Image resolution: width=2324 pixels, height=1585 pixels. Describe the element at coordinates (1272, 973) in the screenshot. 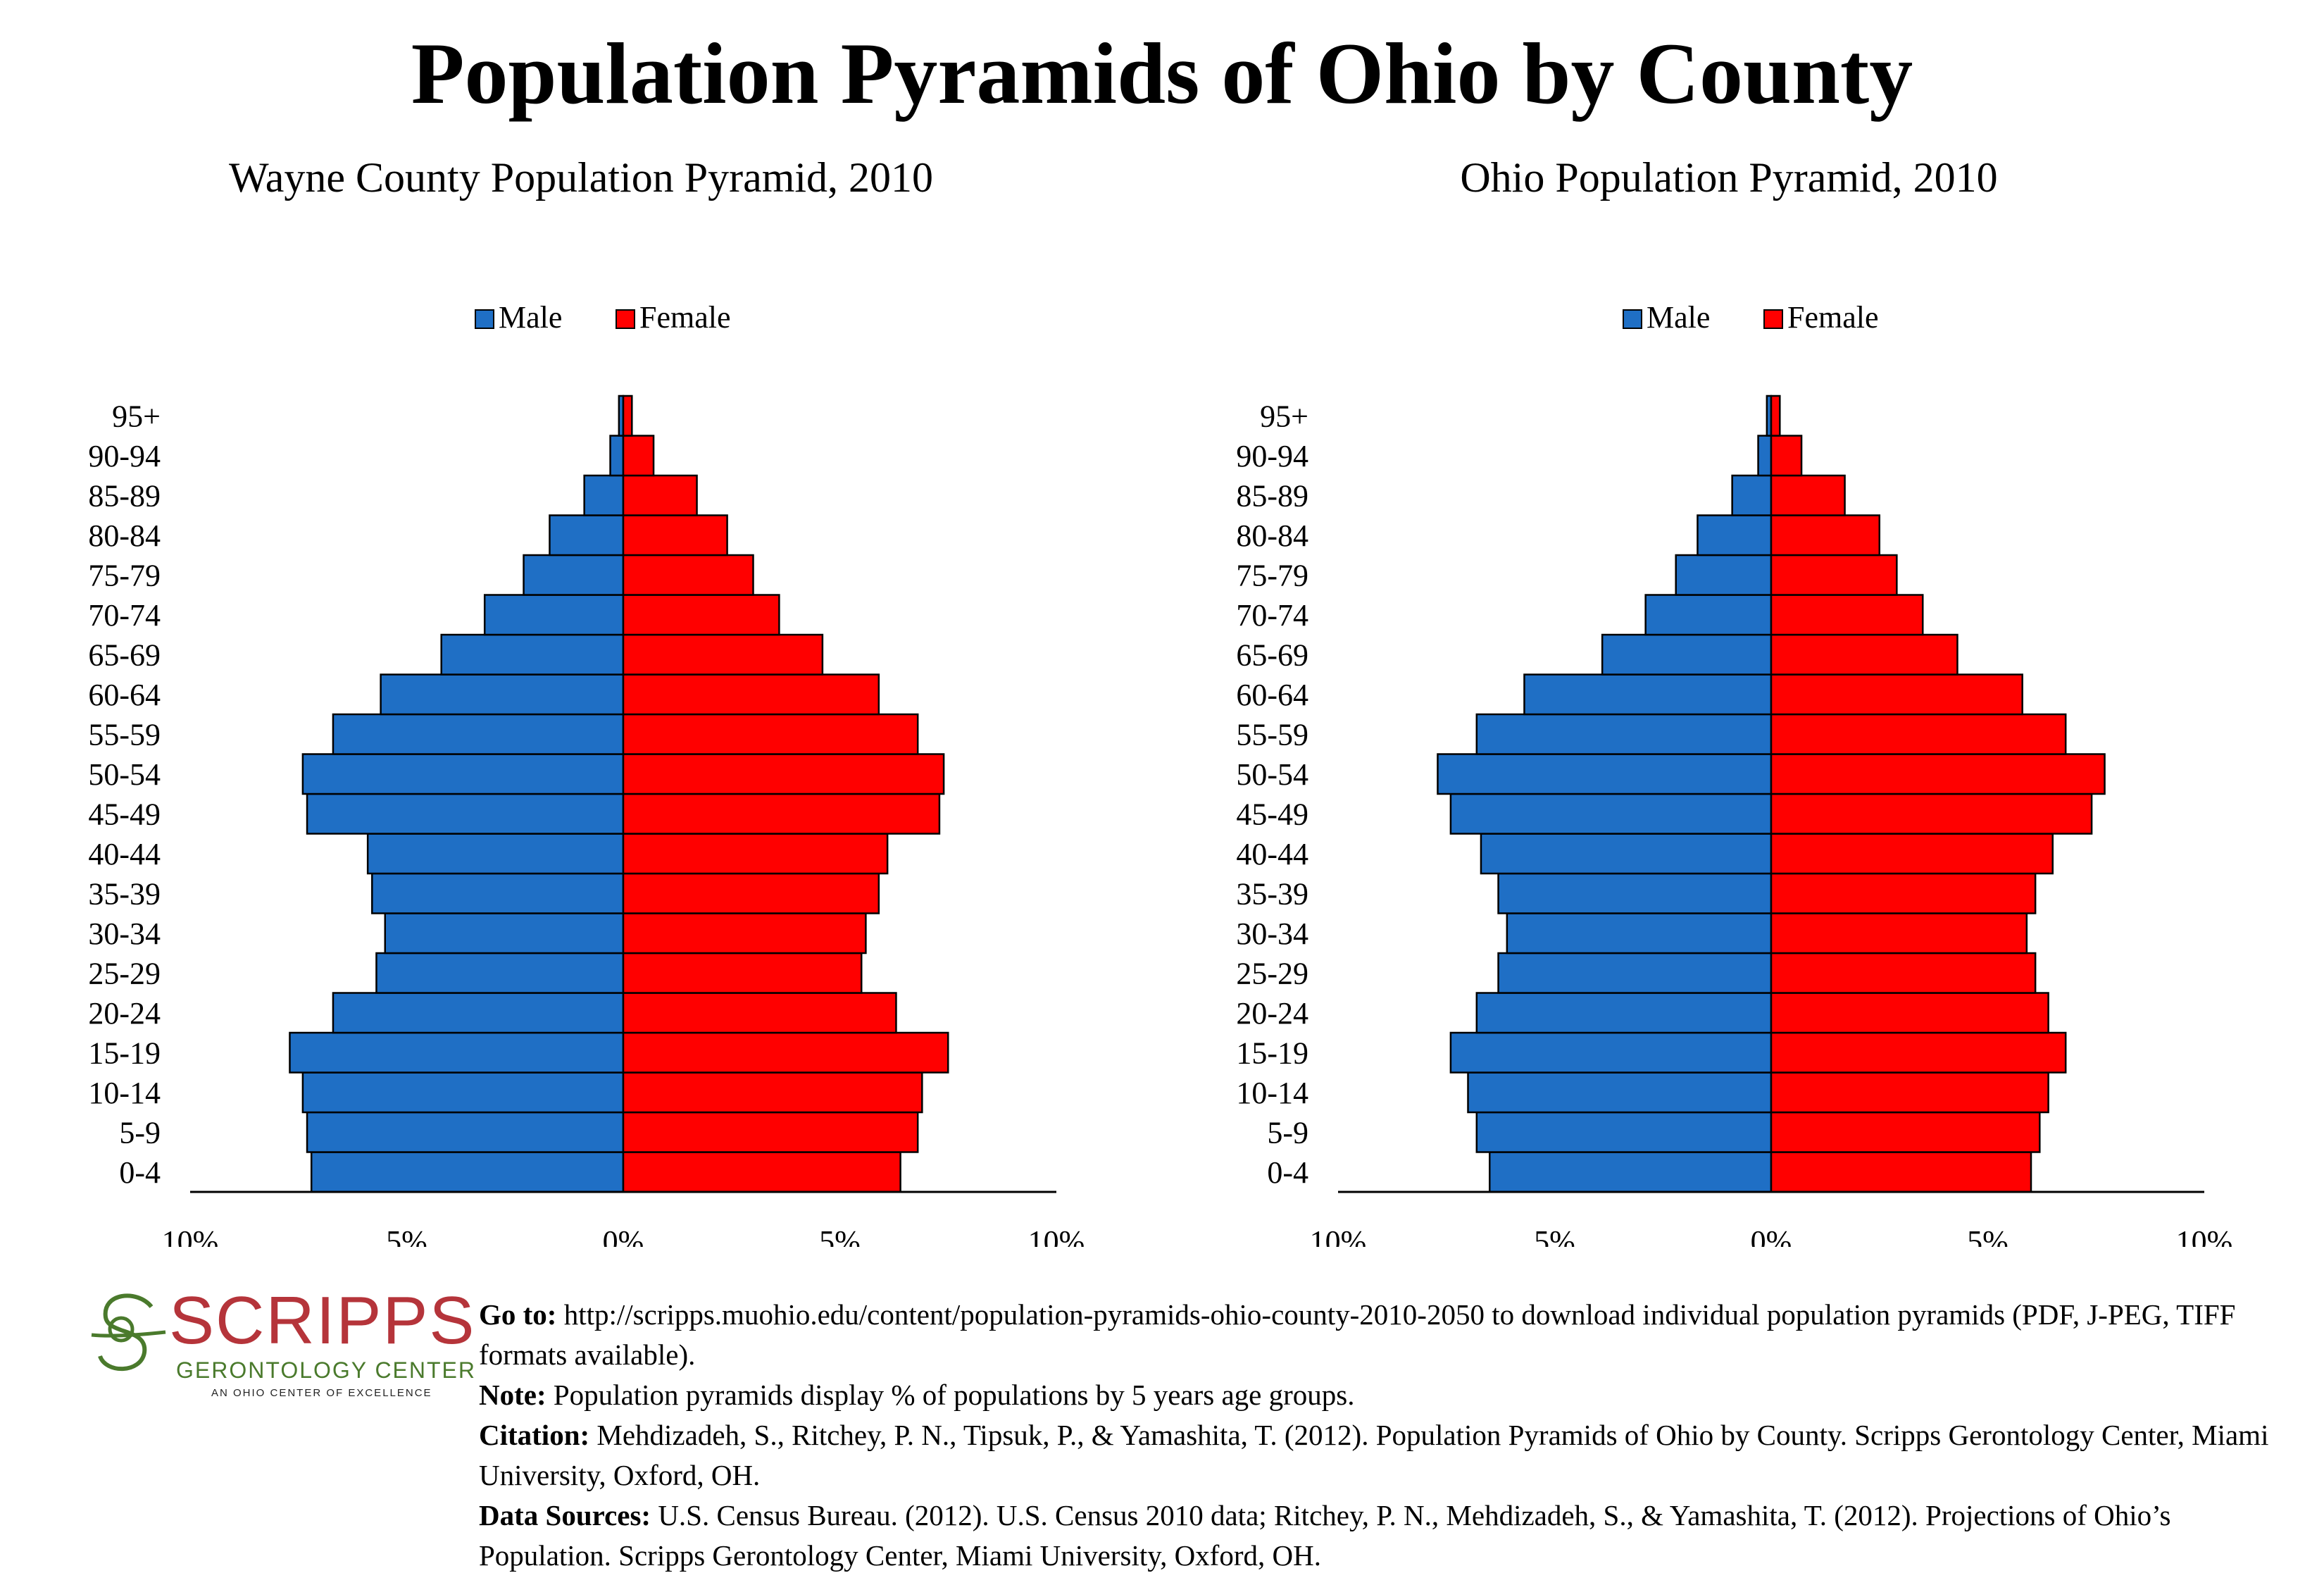

I see `age-label-25-29: 25-29` at that location.